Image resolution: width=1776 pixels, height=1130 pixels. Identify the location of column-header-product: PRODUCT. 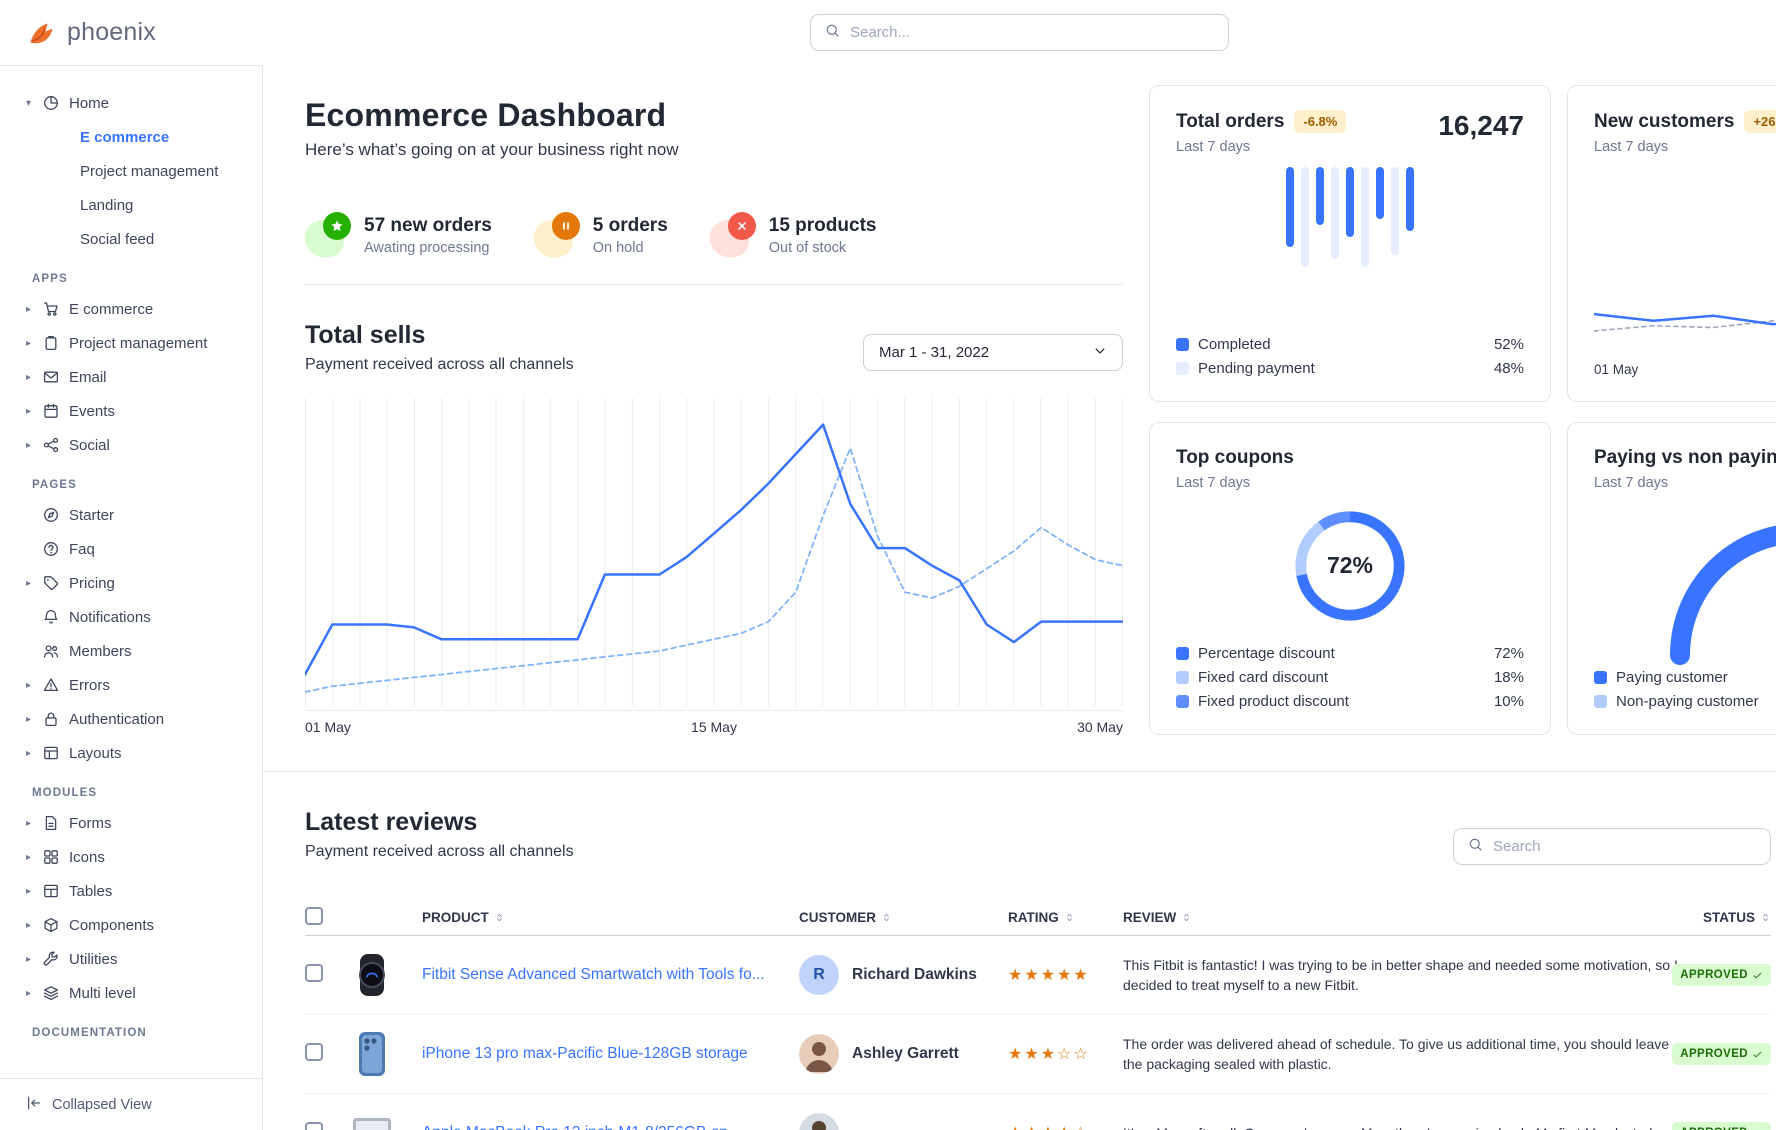
(610, 917).